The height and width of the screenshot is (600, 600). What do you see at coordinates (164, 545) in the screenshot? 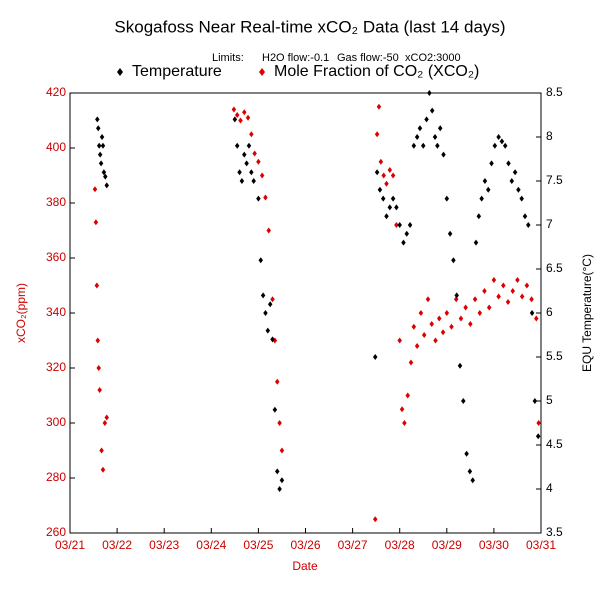
I see `x-tick-label: 03/23` at bounding box center [164, 545].